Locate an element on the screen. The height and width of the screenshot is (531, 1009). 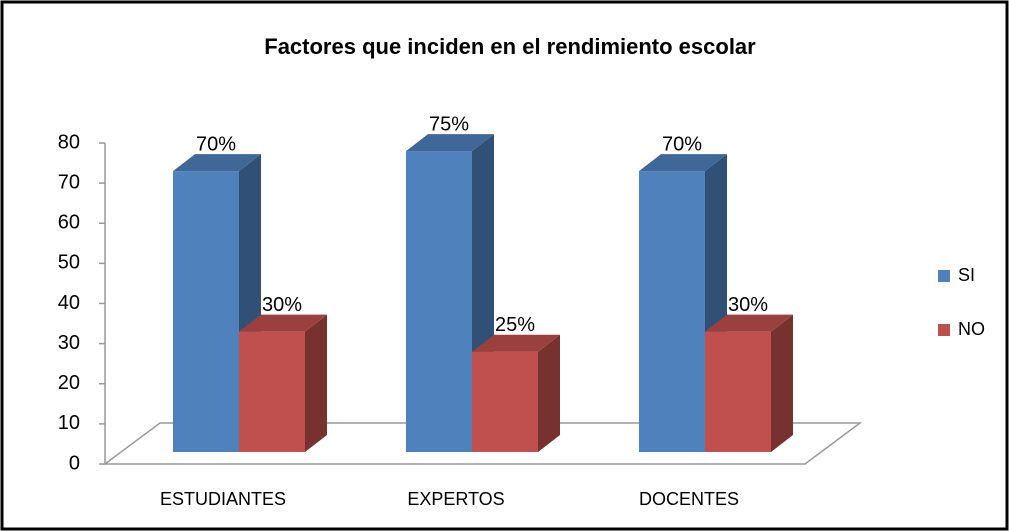
y-tick-label: 60 is located at coordinates (69, 223).